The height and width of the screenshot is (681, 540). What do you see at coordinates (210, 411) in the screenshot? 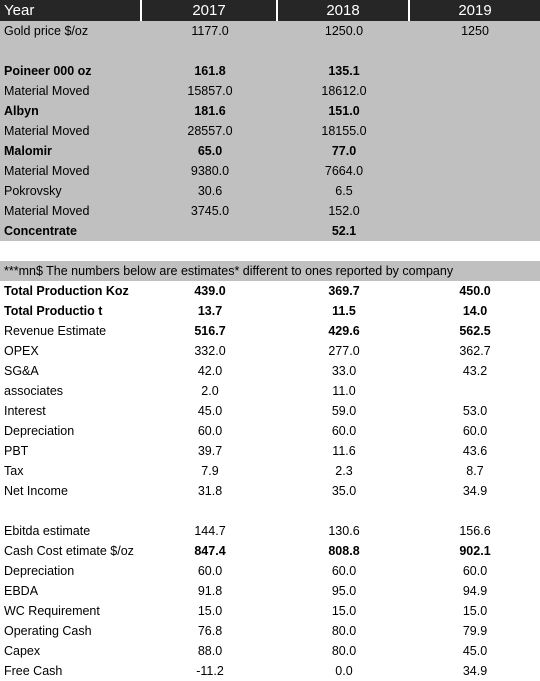
I see `cell-value: 45.0` at bounding box center [210, 411].